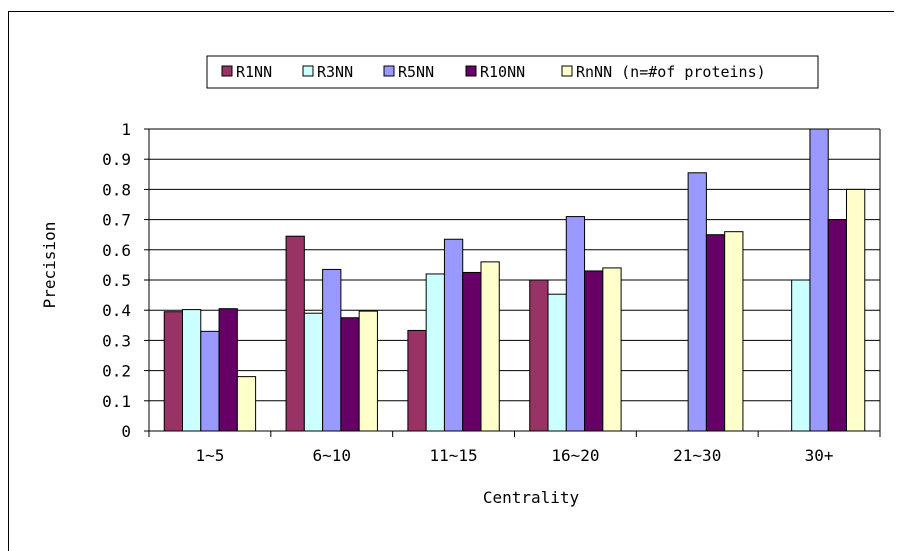 This screenshot has width=897, height=551. Describe the element at coordinates (531, 497) in the screenshot. I see `x-axis-label: Centrality` at that location.